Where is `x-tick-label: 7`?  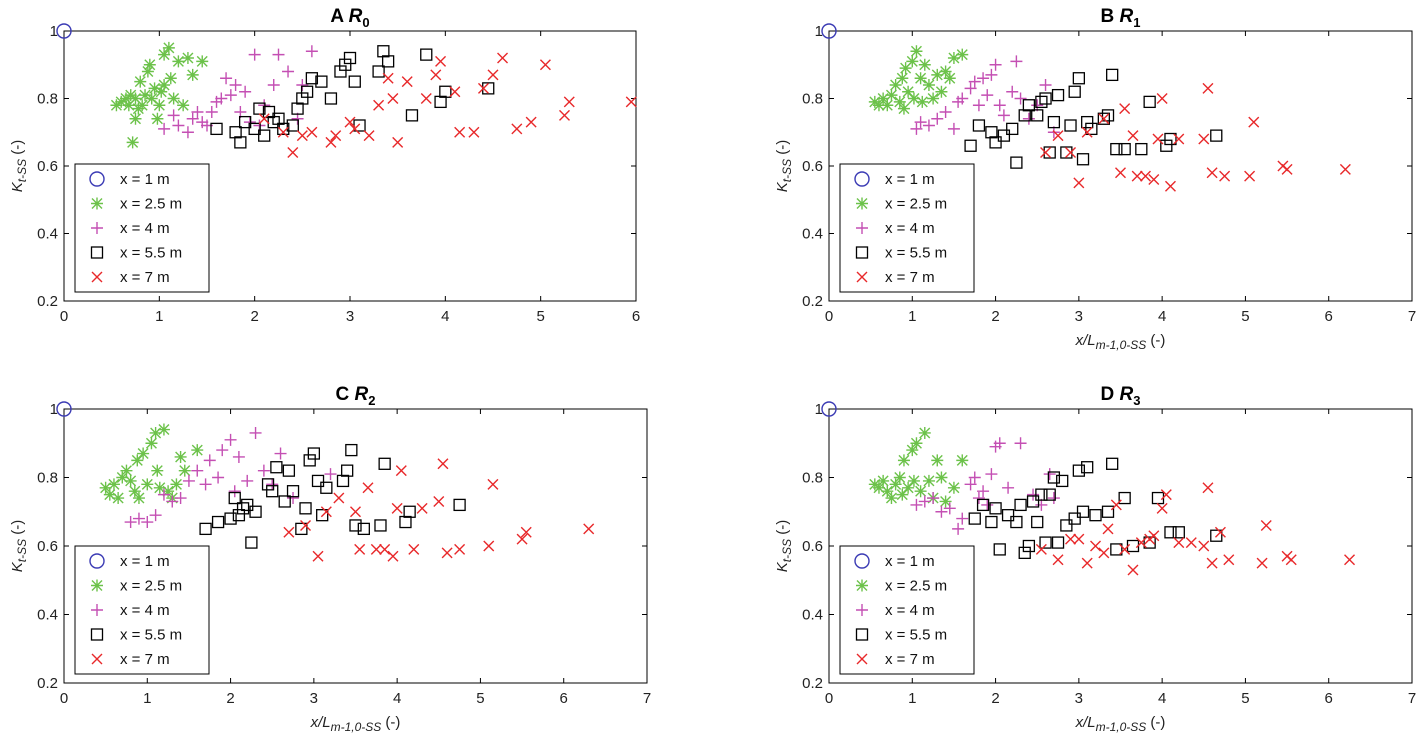
x-tick-label: 7 is located at coordinates (647, 698).